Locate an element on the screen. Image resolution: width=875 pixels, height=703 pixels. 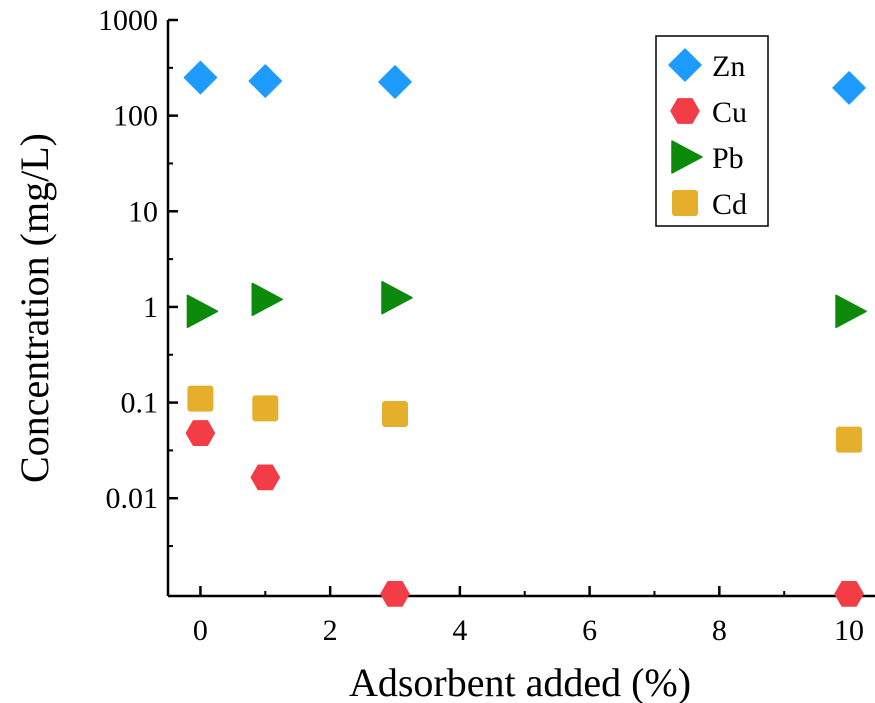
x-tick-label: 8 is located at coordinates (719, 630).